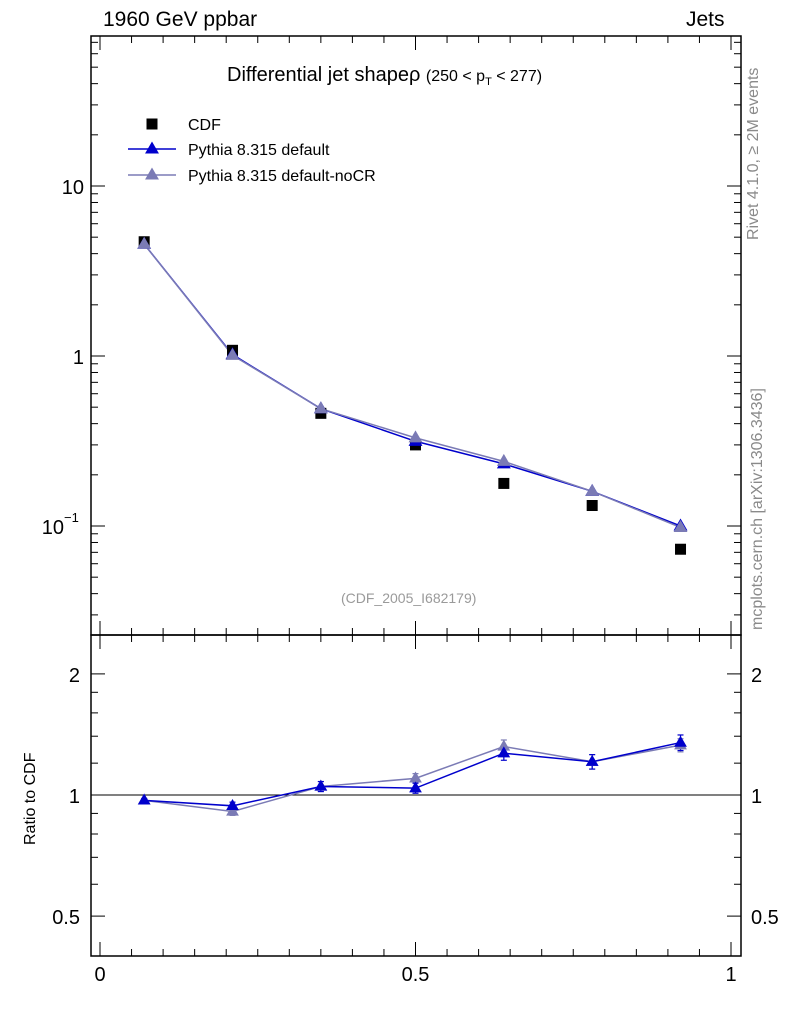 The height and width of the screenshot is (1024, 786). I want to click on plot-title: Differential jet shapeρ (250 < pT < 277), so click(384, 76).